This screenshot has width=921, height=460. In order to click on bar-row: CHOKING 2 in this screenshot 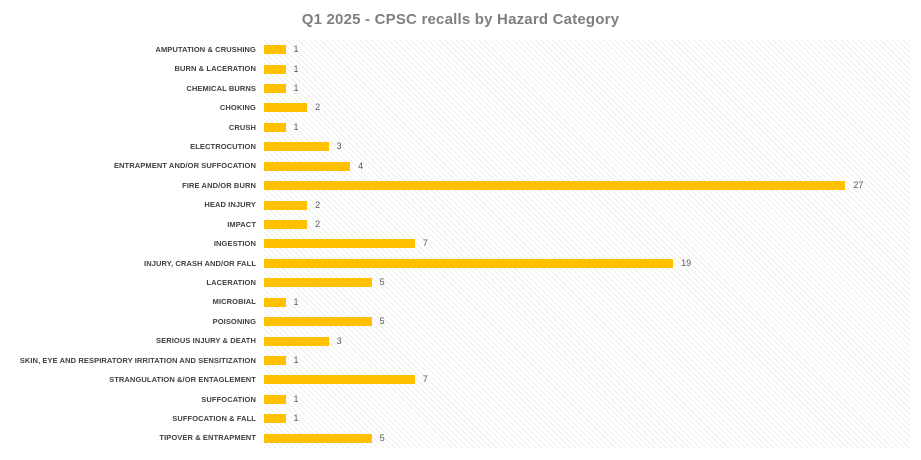, I will do `click(460, 107)`.